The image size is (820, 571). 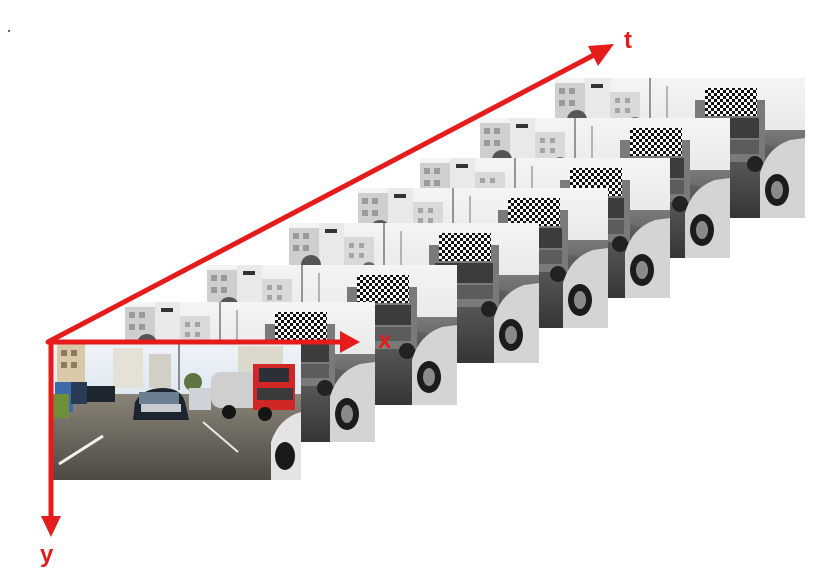 I want to click on y-axis-label: y, so click(x=47, y=554).